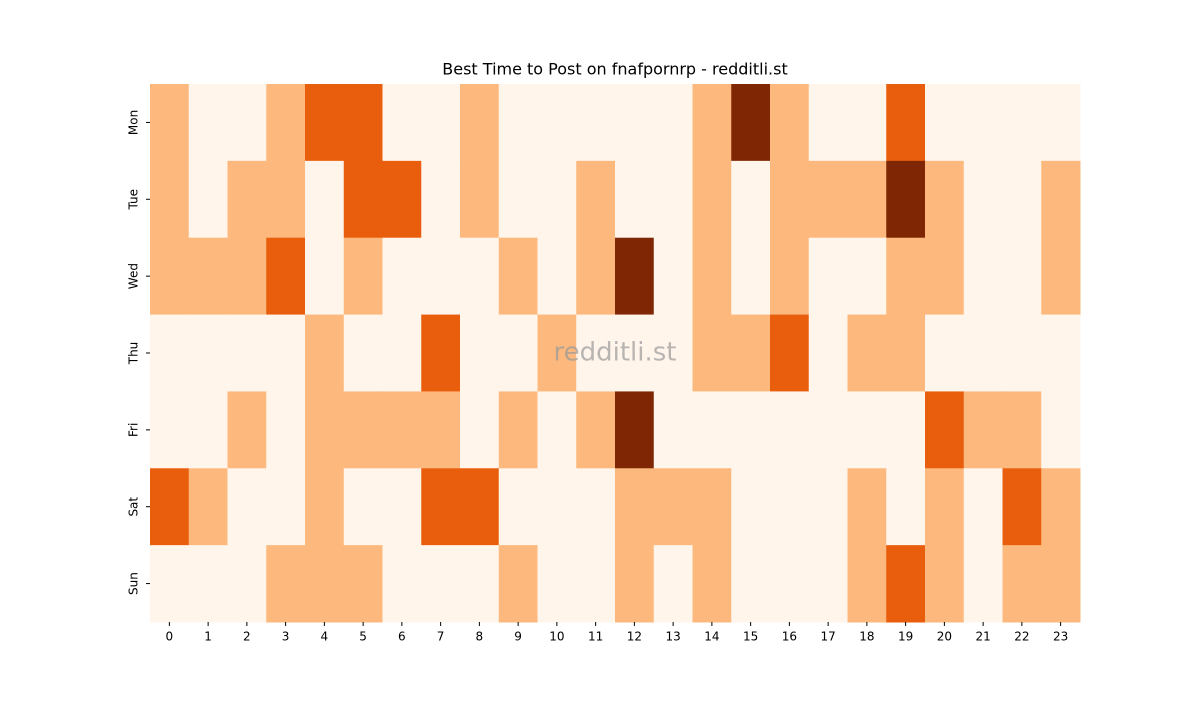 This screenshot has width=1200, height=704. What do you see at coordinates (247, 637) in the screenshot?
I see `x-tick-label: 2` at bounding box center [247, 637].